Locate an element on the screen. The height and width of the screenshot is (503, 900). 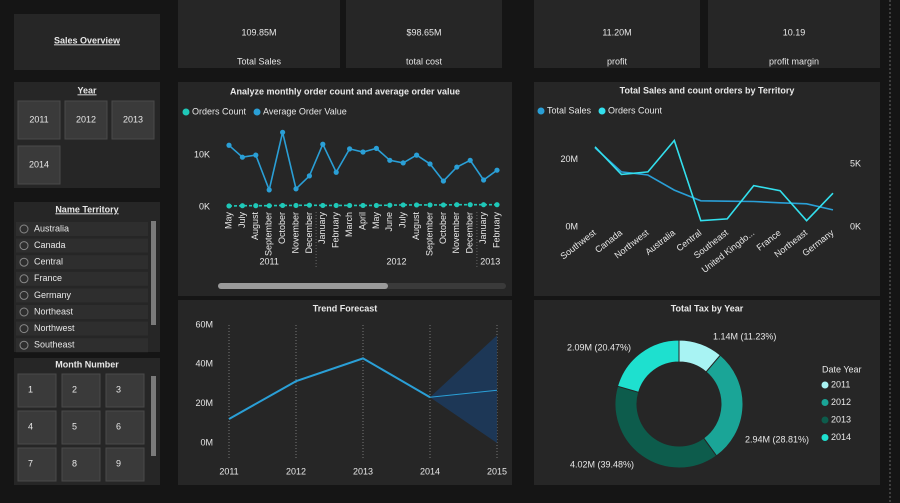
year-button-label: 2012 is located at coordinates (86, 119).